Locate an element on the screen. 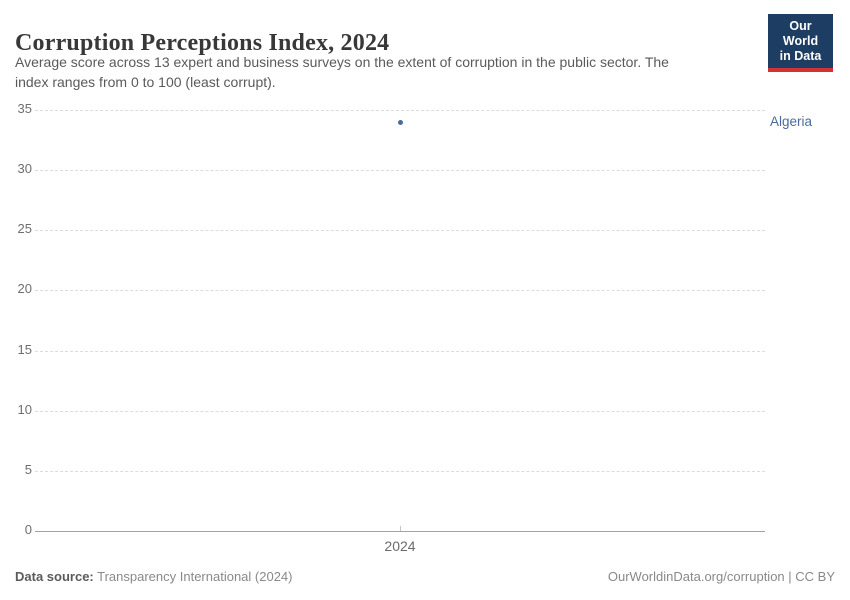 Image resolution: width=850 pixels, height=600 pixels. y-tick-label: 15 is located at coordinates (24, 349).